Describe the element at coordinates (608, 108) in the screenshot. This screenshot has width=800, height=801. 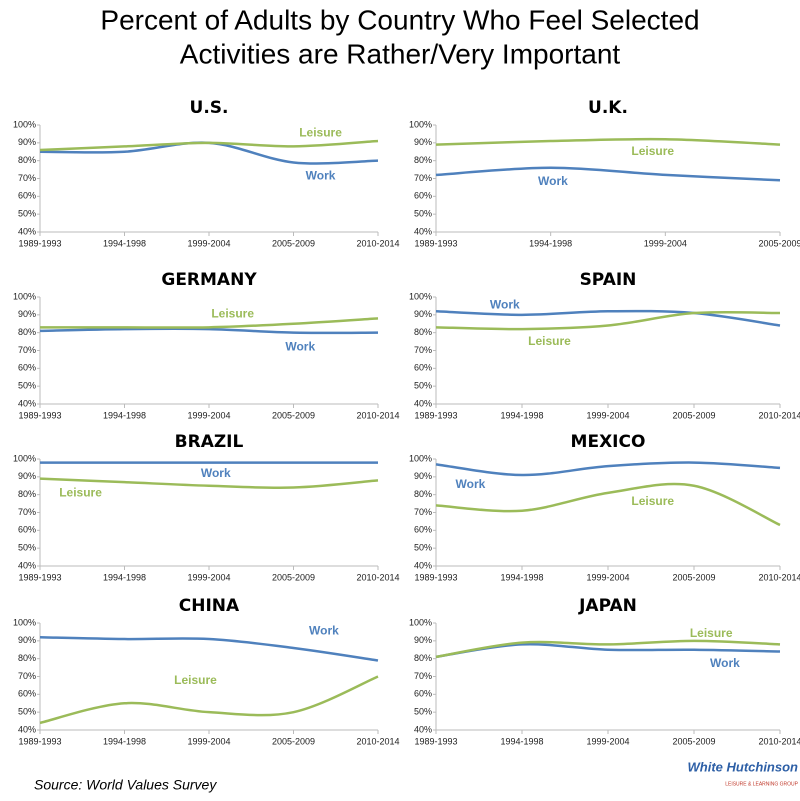
I see `chart-title: U.K.` at that location.